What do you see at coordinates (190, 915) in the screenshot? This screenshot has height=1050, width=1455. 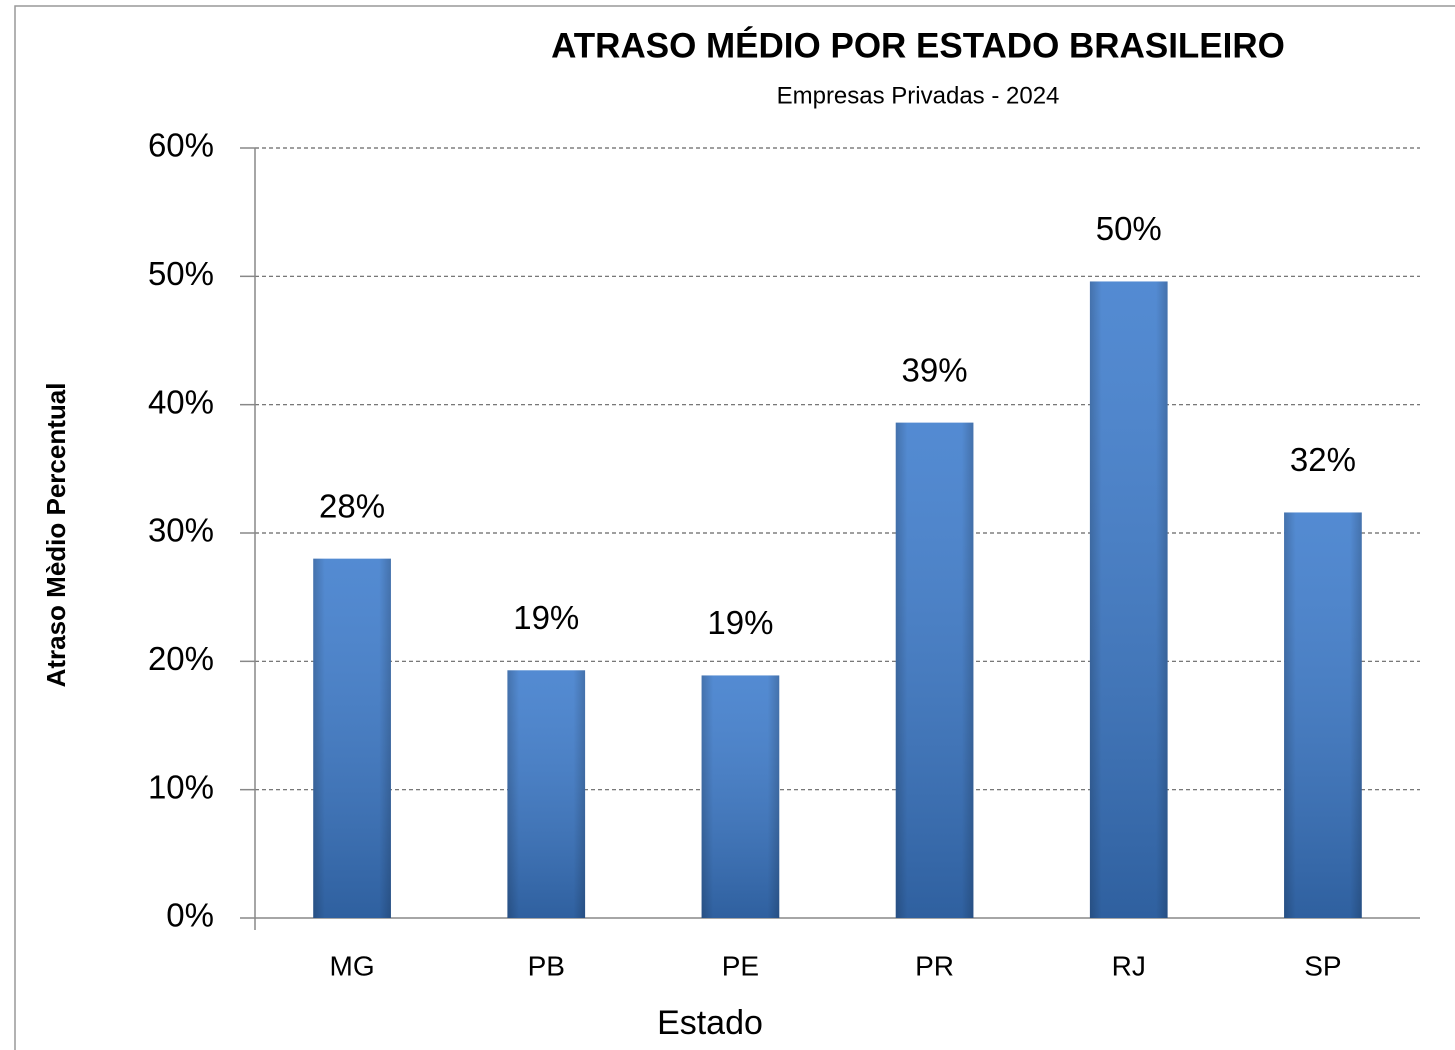 I see `y-tick-label: 0%` at bounding box center [190, 915].